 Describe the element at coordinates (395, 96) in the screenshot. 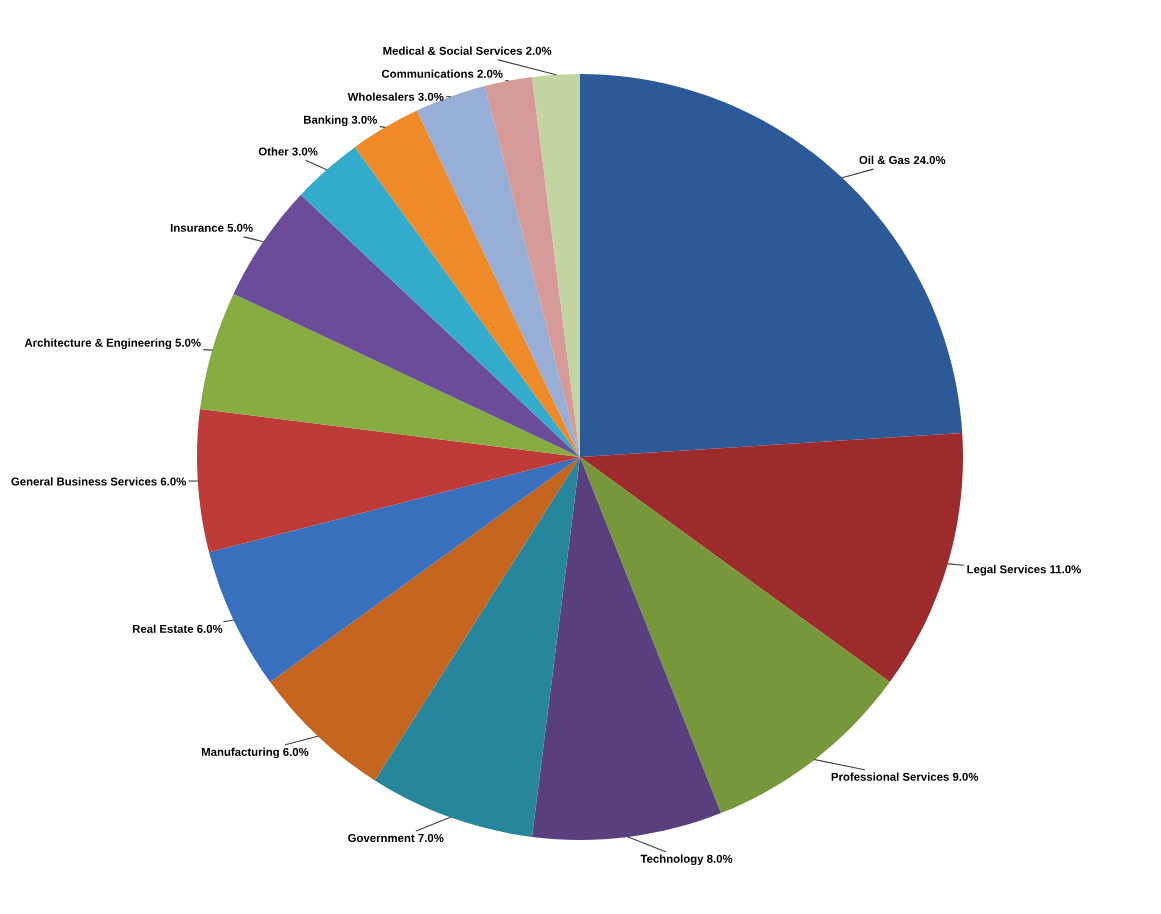

I see `slice-label: Wholesalers 3.0%` at that location.